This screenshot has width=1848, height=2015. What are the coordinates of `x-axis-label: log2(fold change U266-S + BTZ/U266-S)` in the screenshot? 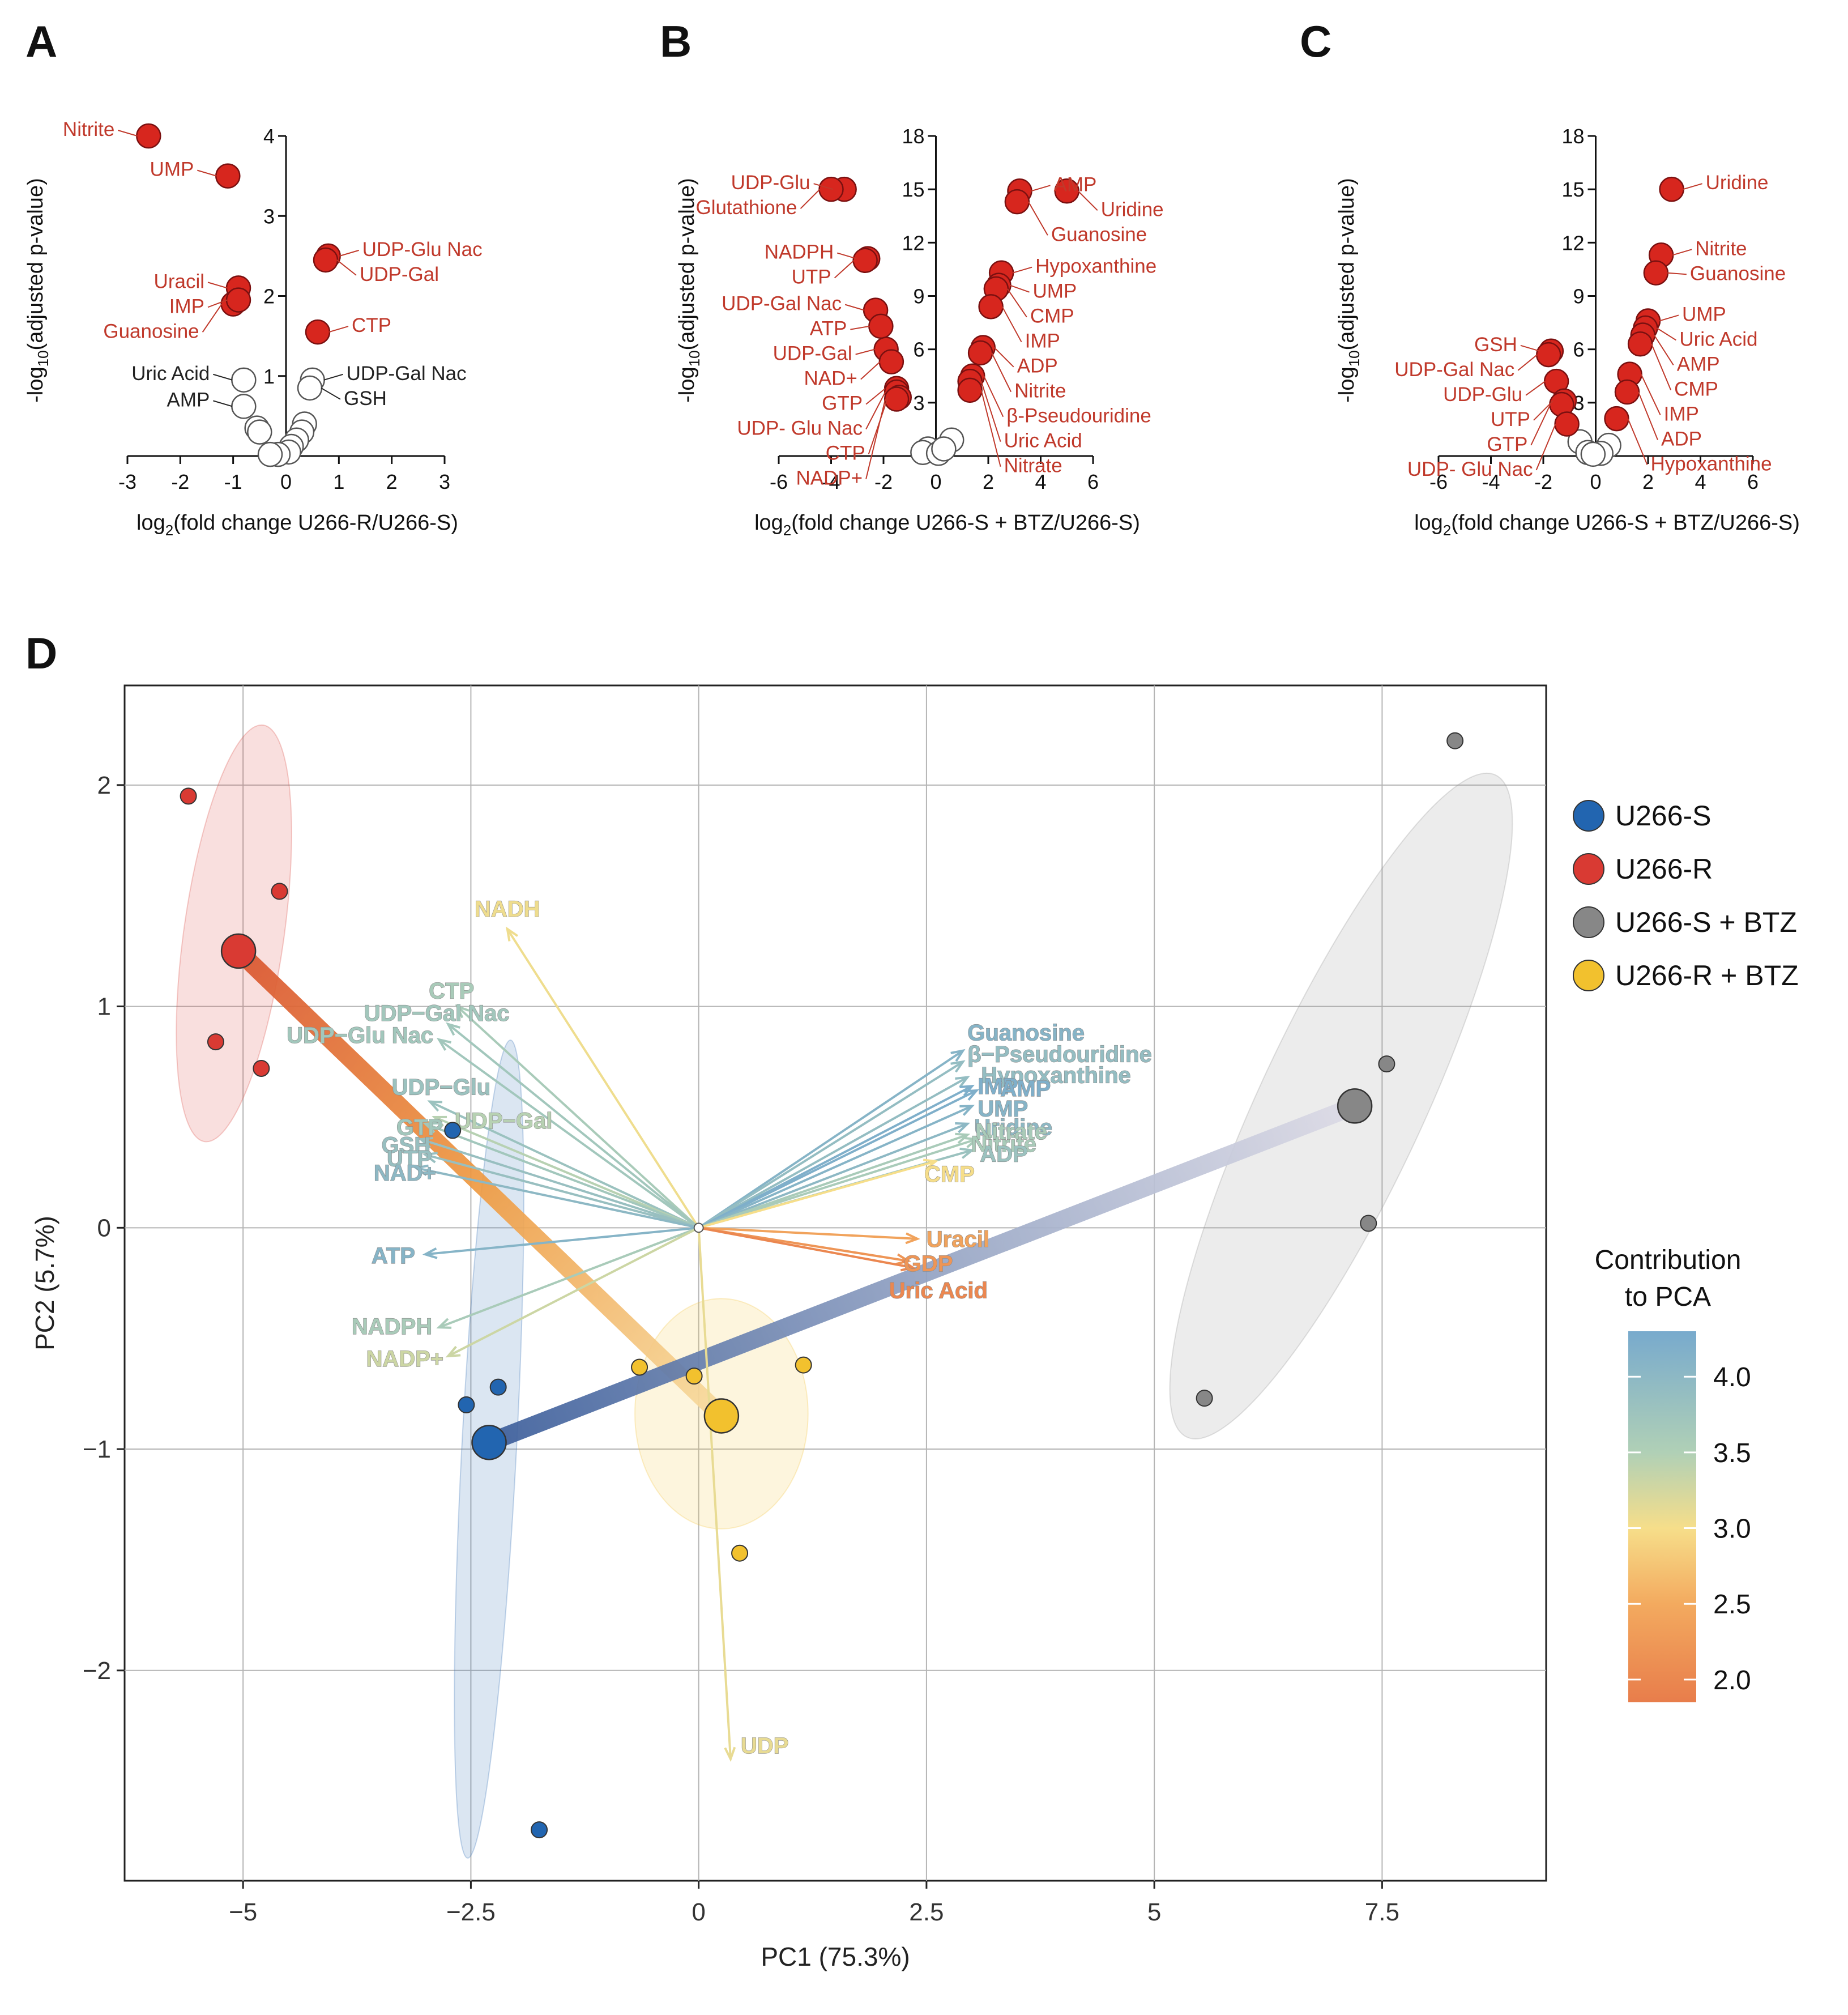 It's located at (947, 525).